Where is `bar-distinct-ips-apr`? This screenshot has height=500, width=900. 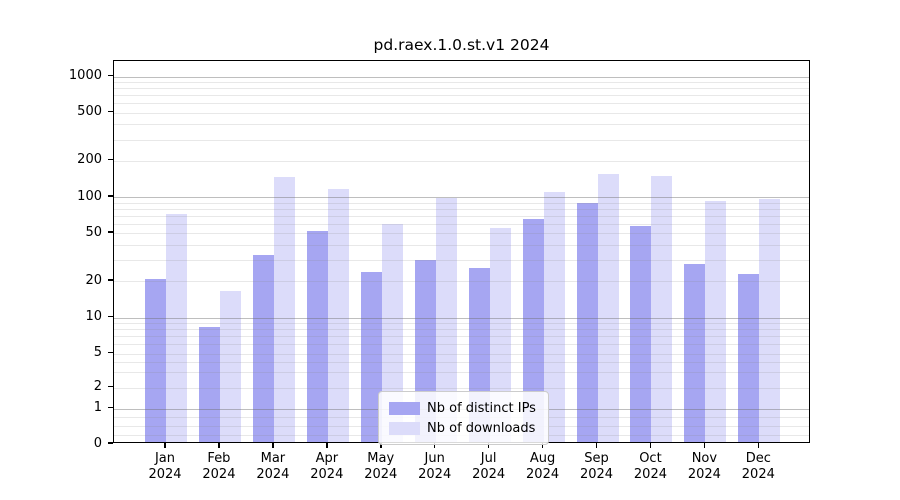
bar-distinct-ips-apr is located at coordinates (317, 336).